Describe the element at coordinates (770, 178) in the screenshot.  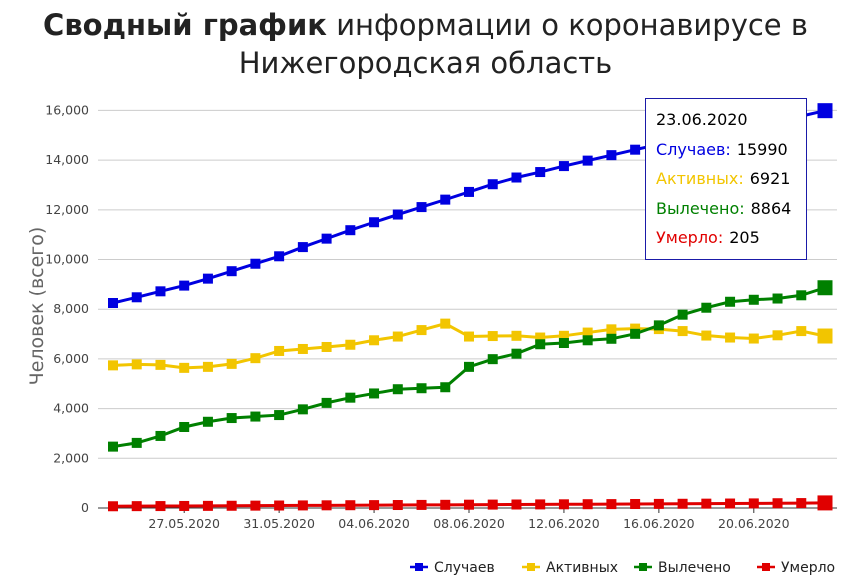
I see `tooltip-value: 6921` at that location.